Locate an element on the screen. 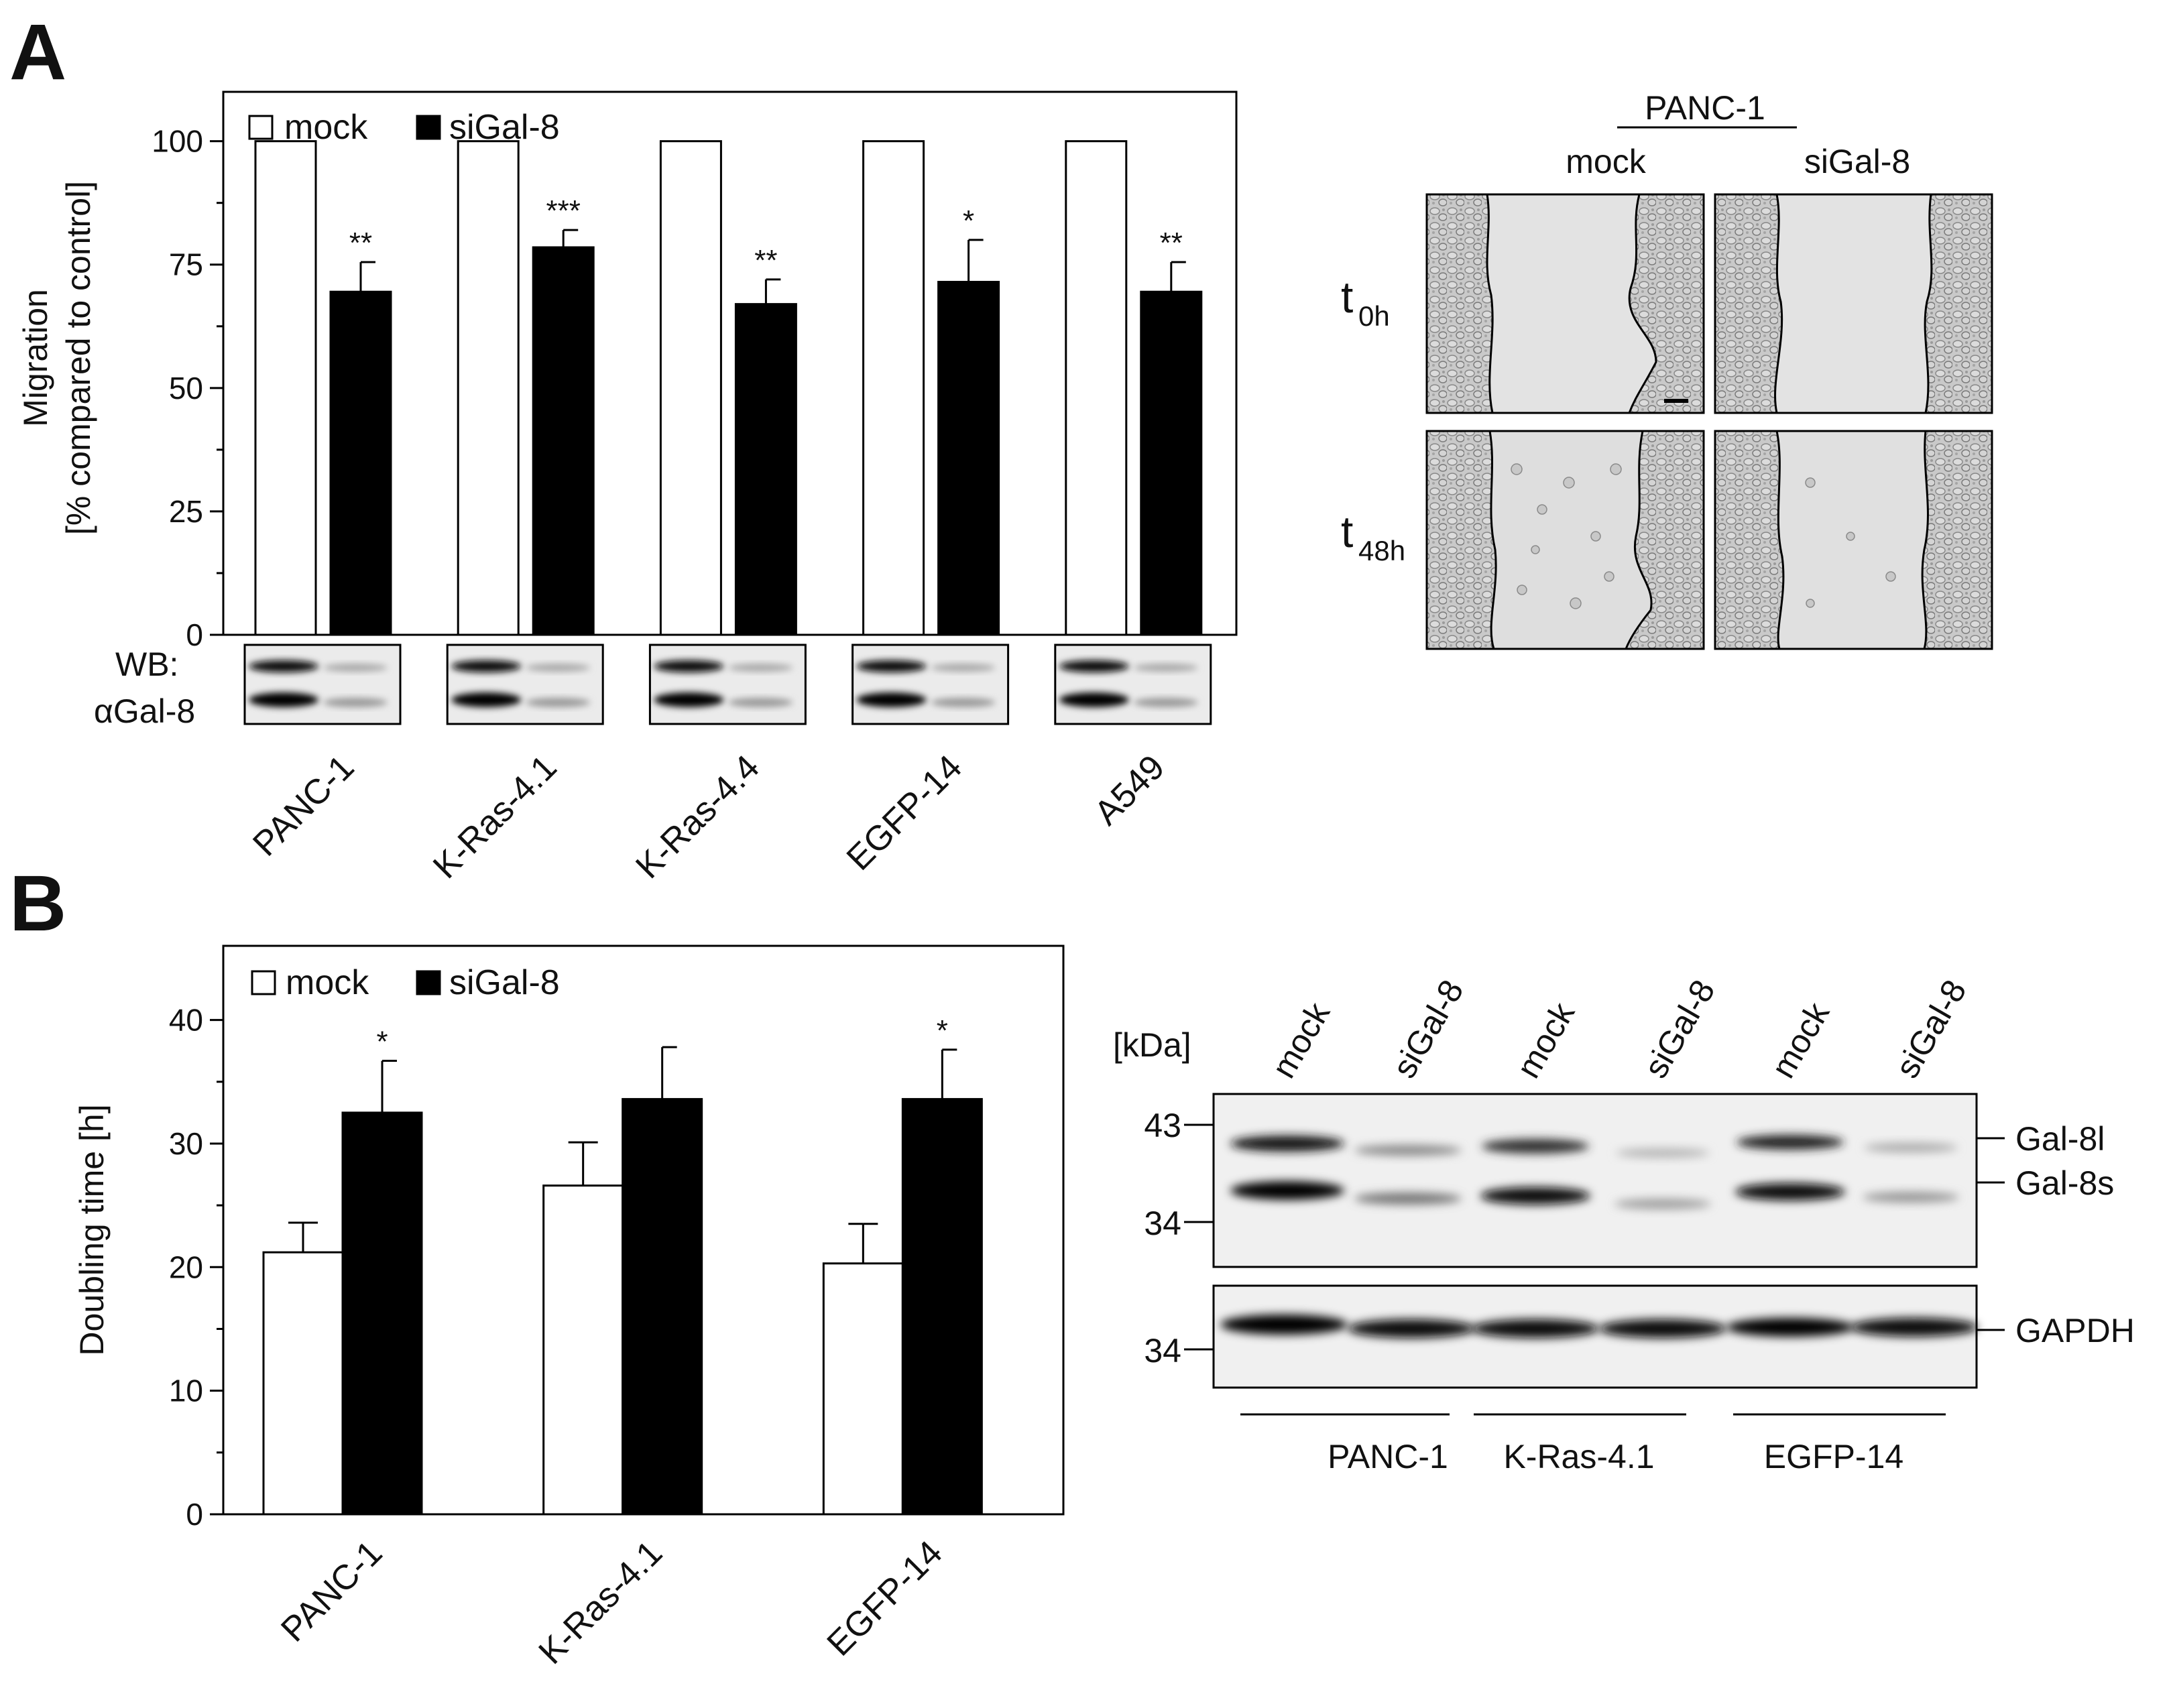 The height and width of the screenshot is (1708, 2173). doubling-error-bars is located at coordinates (622, 1155).